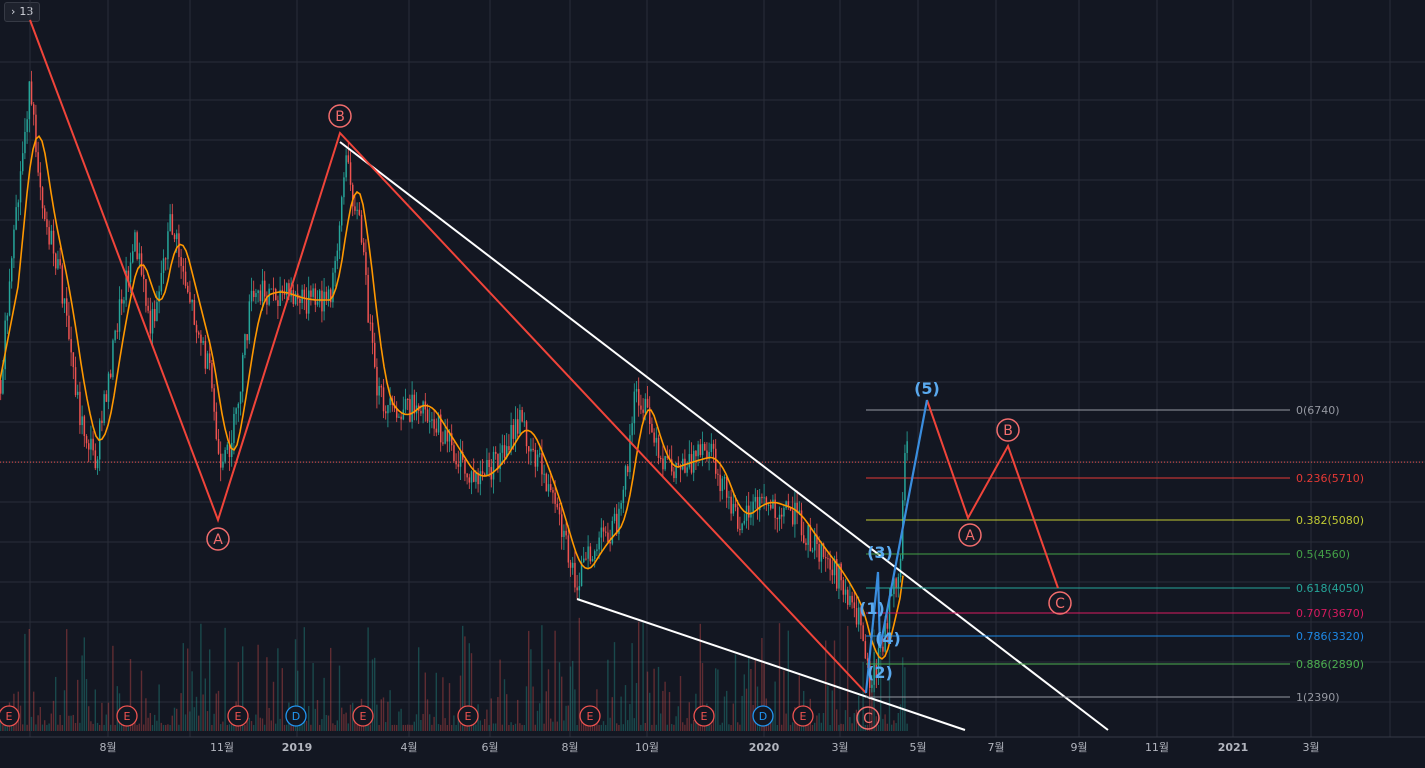 The height and width of the screenshot is (768, 1425). Describe the element at coordinates (340, 117) in the screenshot. I see `wave-label-text: B` at that location.